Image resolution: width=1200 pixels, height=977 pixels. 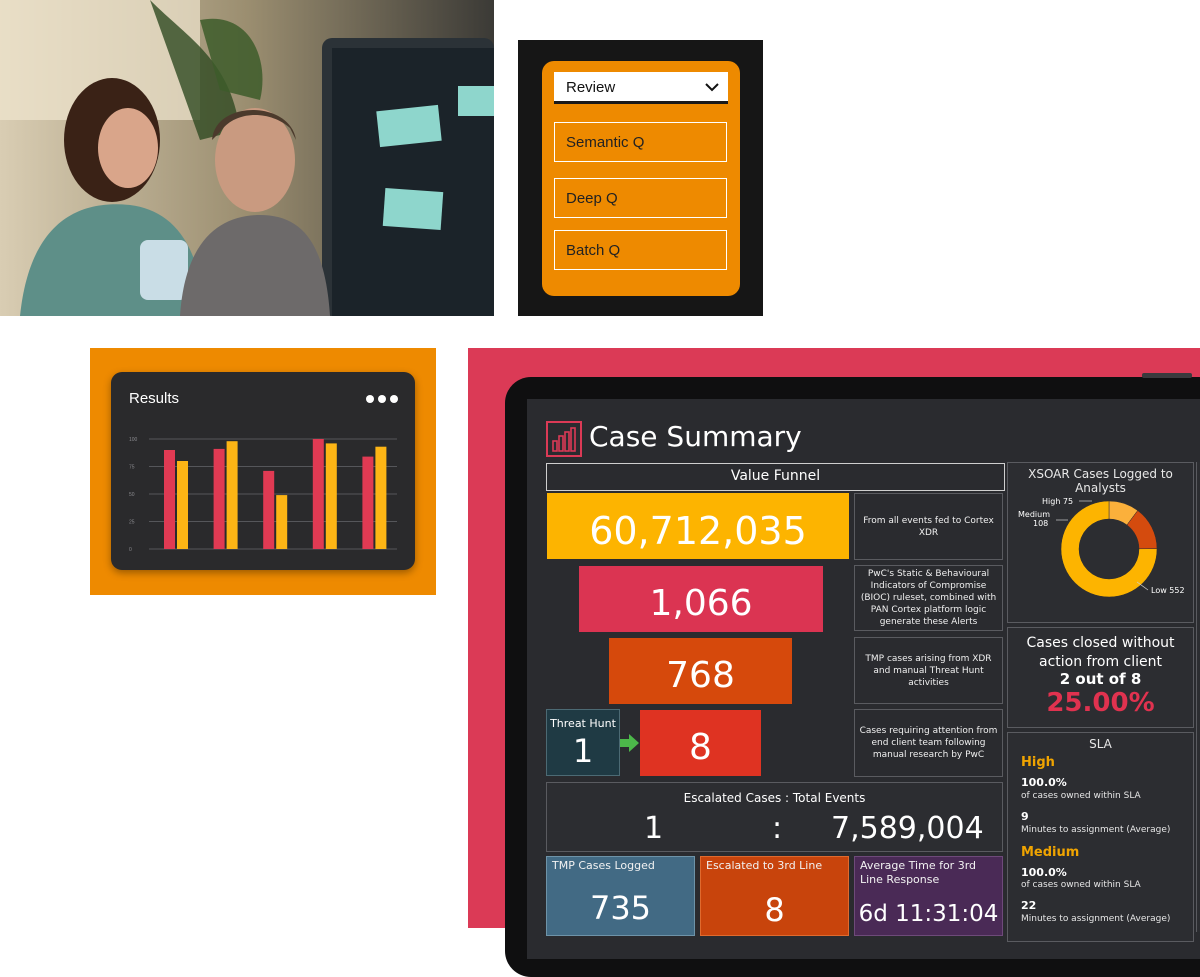 I want to click on tile-escalated-3rd-value: 8, so click(x=774, y=910).